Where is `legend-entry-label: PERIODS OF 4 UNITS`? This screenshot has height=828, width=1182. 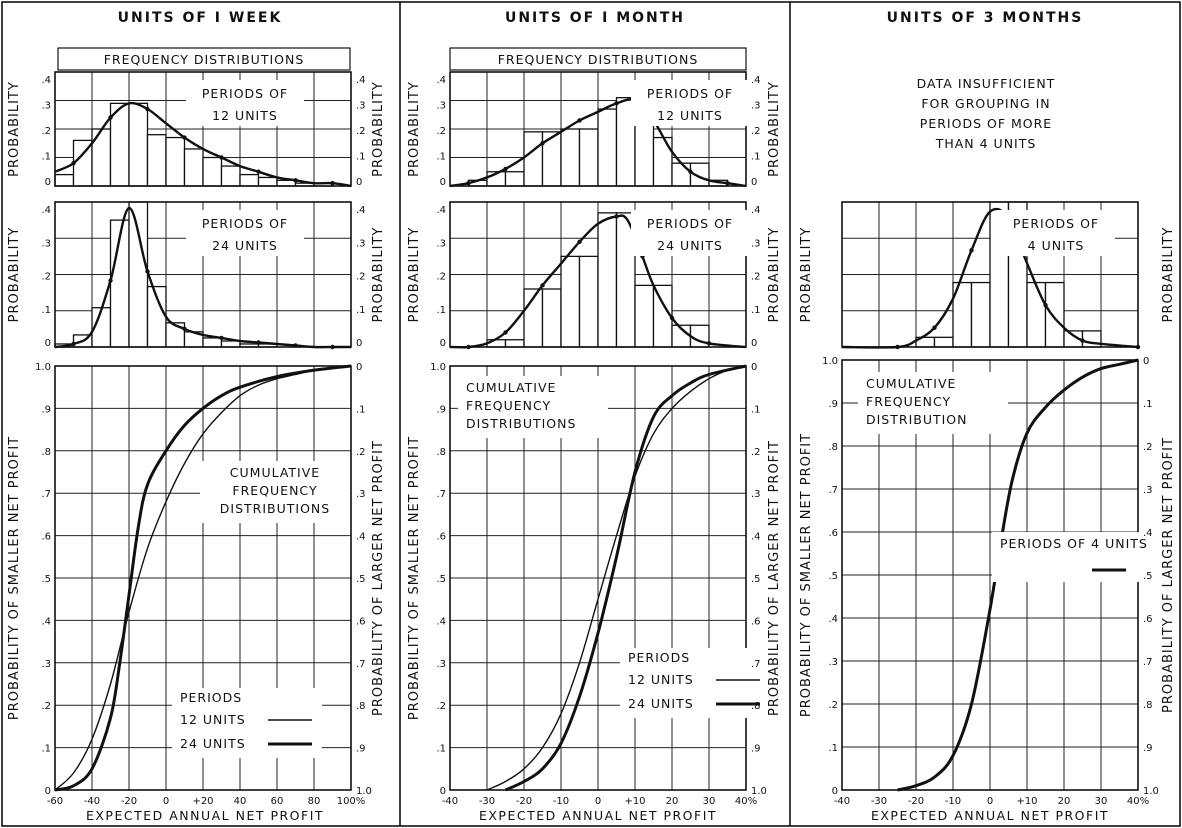
legend-entry-label: PERIODS OF 4 UNITS is located at coordinates (1074, 543).